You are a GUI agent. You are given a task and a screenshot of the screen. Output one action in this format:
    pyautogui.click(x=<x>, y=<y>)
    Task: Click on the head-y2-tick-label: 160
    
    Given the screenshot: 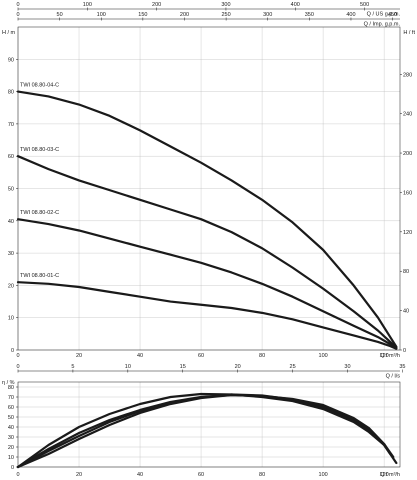 What is the action you would take?
    pyautogui.click(x=407, y=193)
    